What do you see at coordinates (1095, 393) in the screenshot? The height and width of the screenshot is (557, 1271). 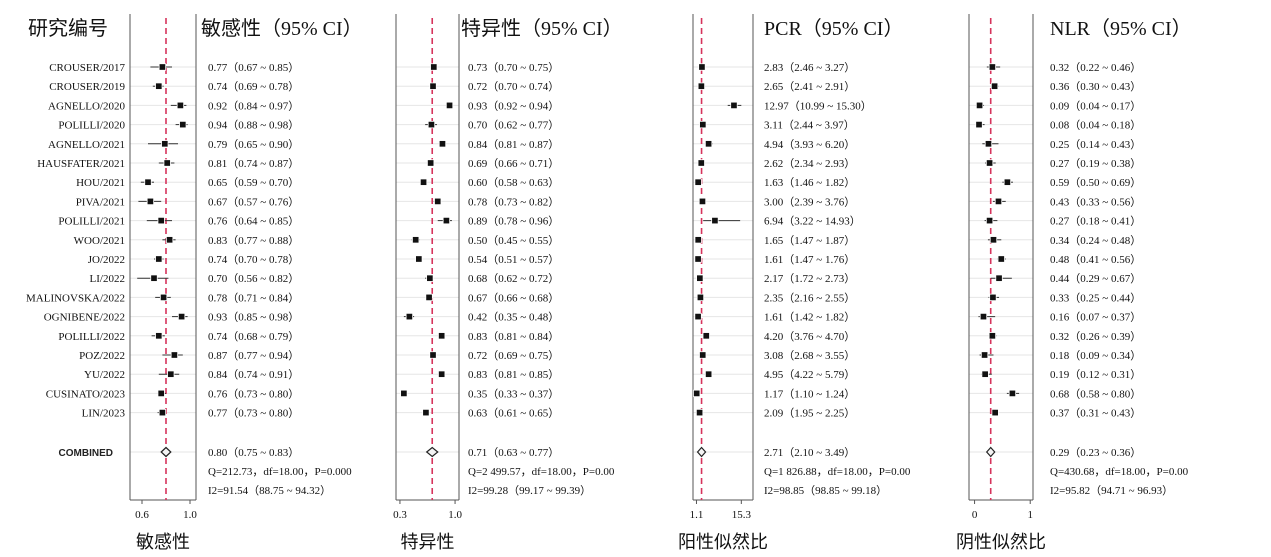 I see `estimate-ci-text: 0.68（0.58 ~ 0.80）` at bounding box center [1095, 393].